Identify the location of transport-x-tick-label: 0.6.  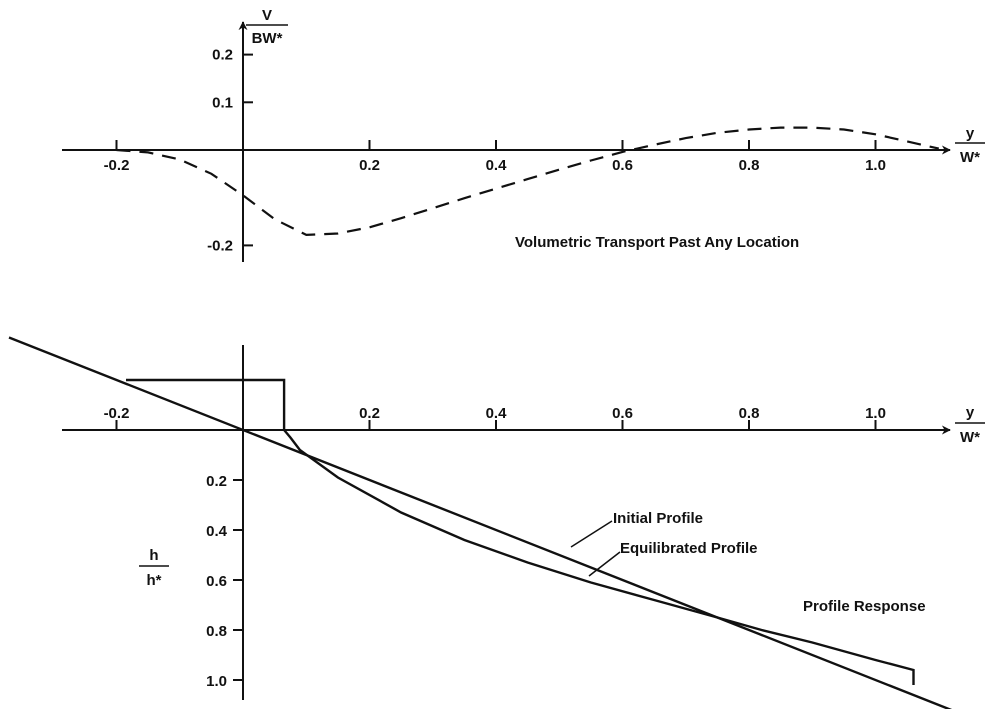
(622, 165).